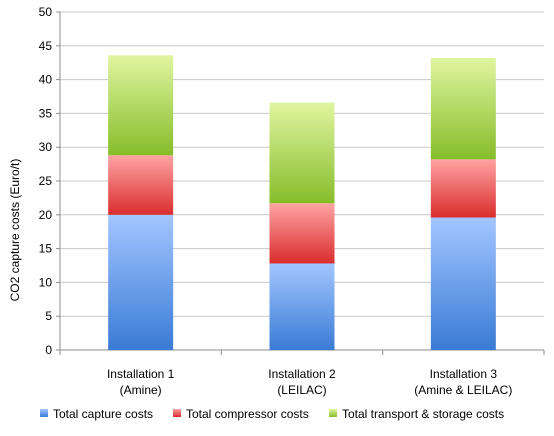  What do you see at coordinates (46, 249) in the screenshot?
I see `y-tick-label: 15` at bounding box center [46, 249].